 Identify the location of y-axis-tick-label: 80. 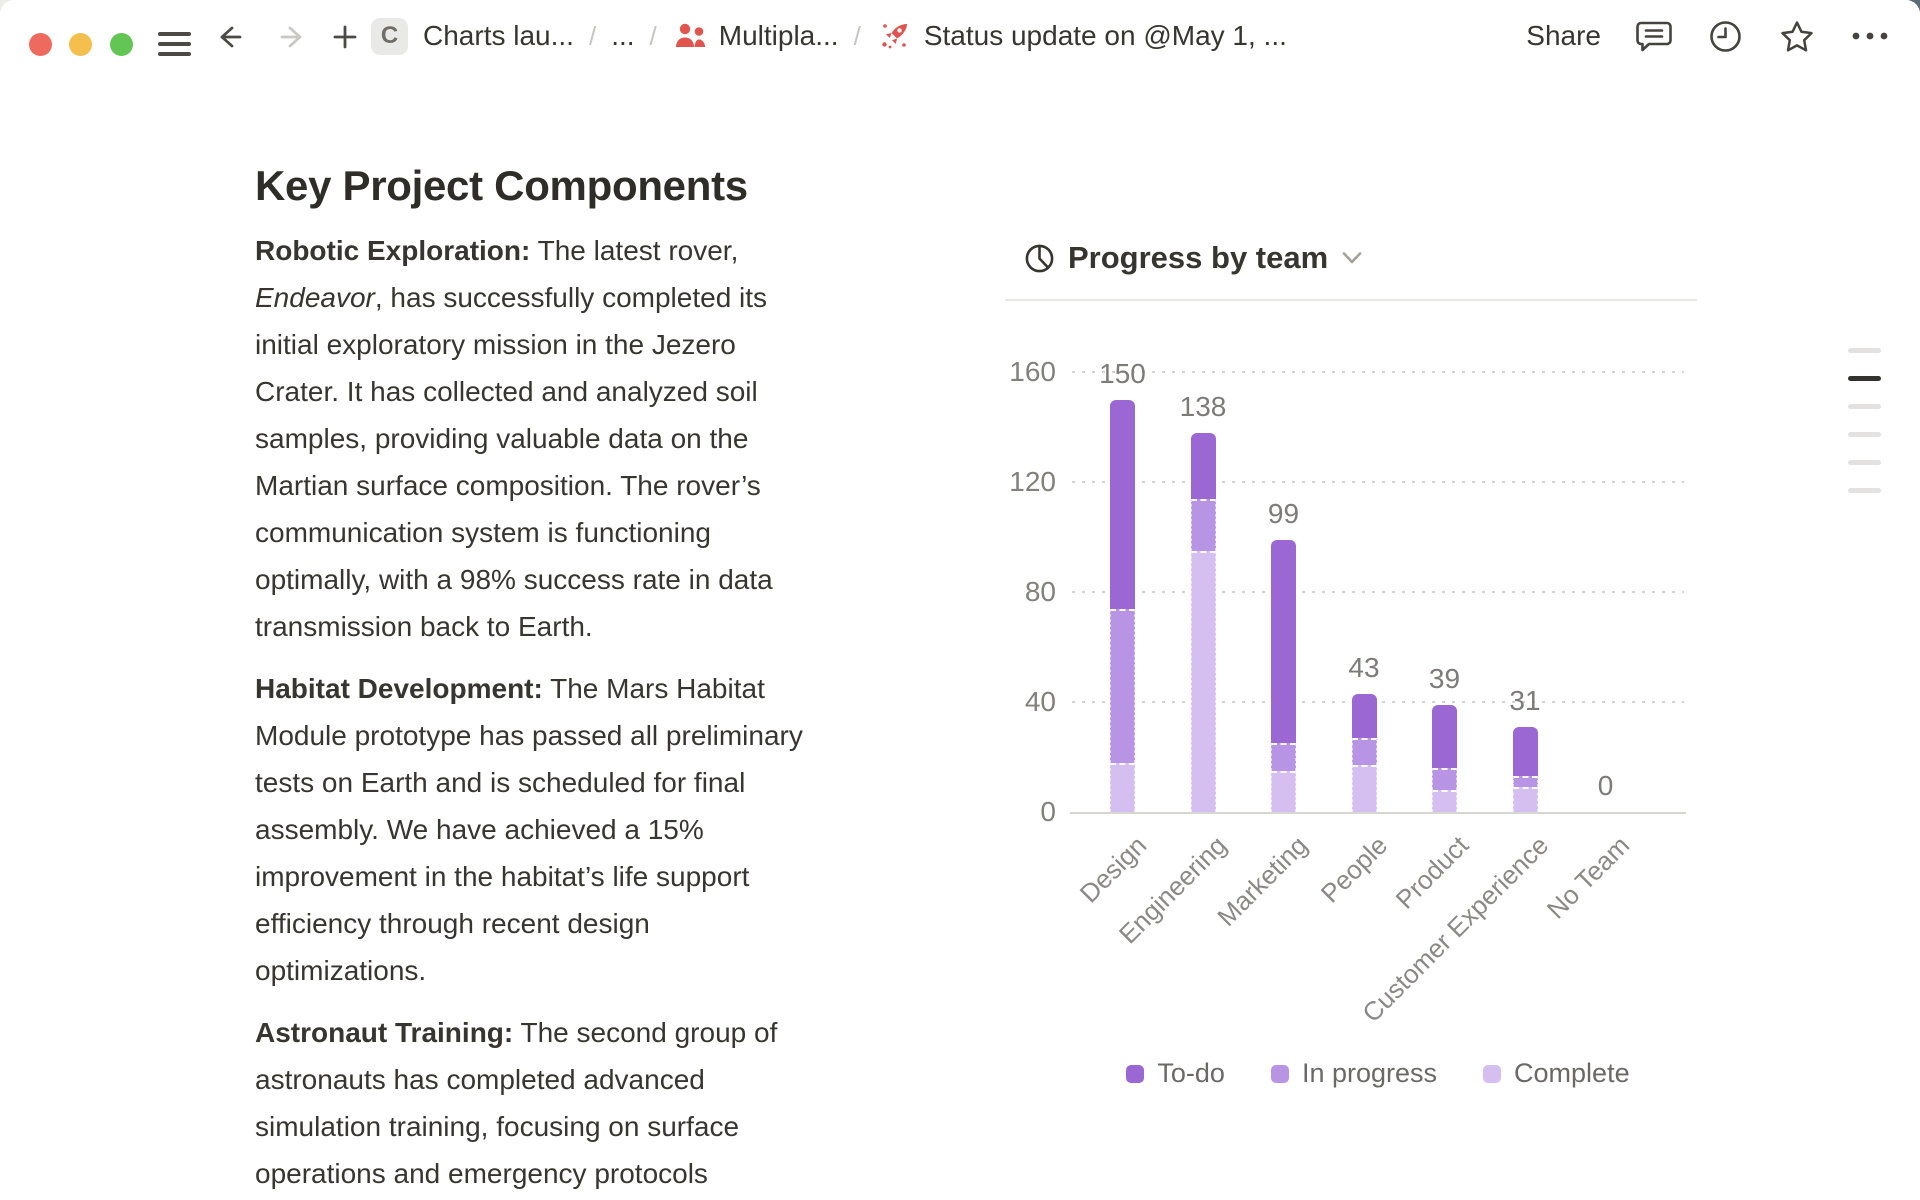
(1040, 591).